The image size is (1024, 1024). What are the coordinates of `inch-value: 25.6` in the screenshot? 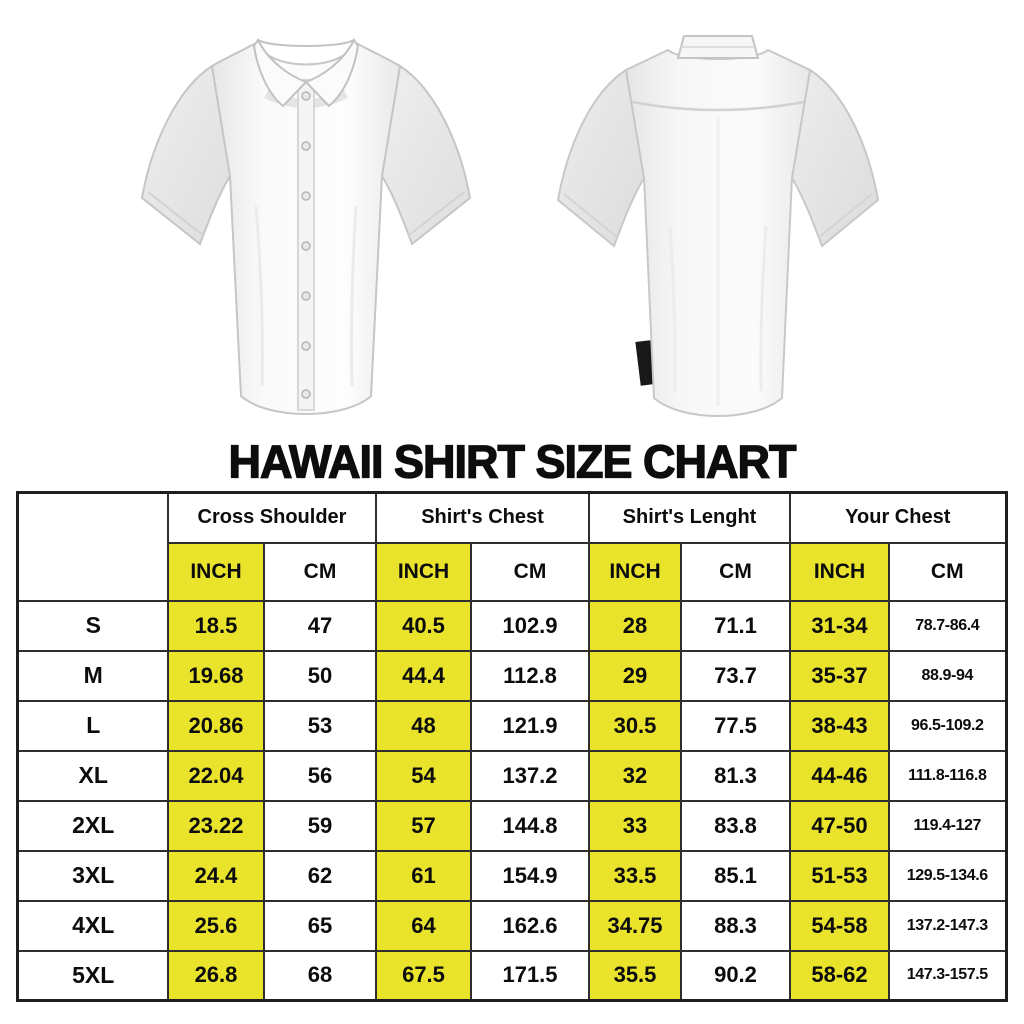 It's located at (215, 925).